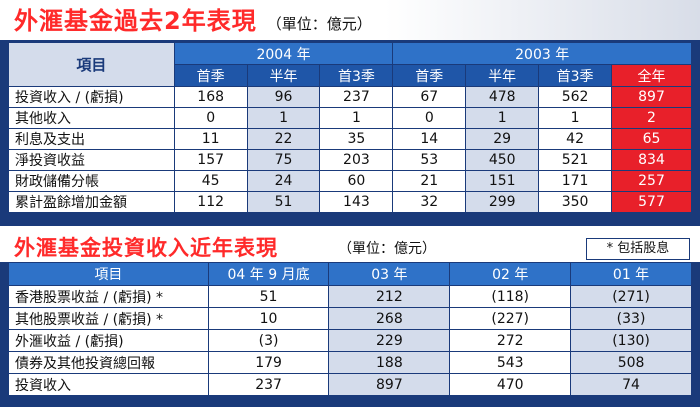 This screenshot has width=700, height=407. I want to click on table2-title: 外滙基金投資收入近年表現, so click(146, 248).